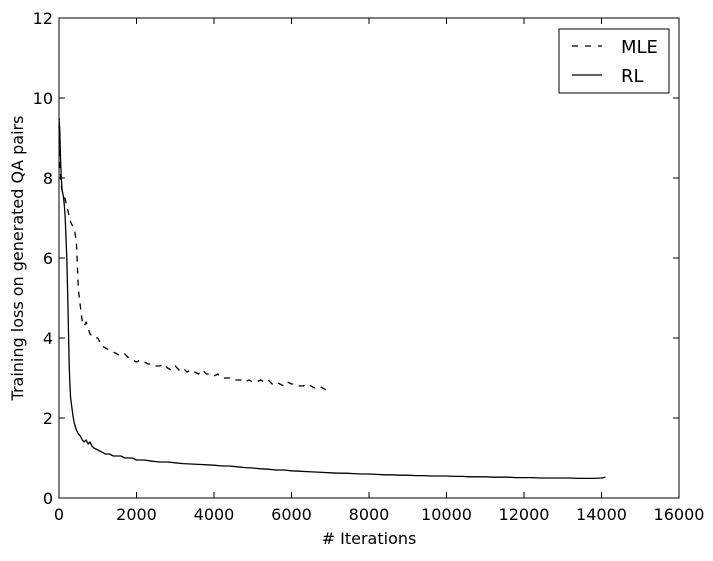 The height and width of the screenshot is (561, 713). I want to click on x-tick-label: 4000, so click(214, 514).